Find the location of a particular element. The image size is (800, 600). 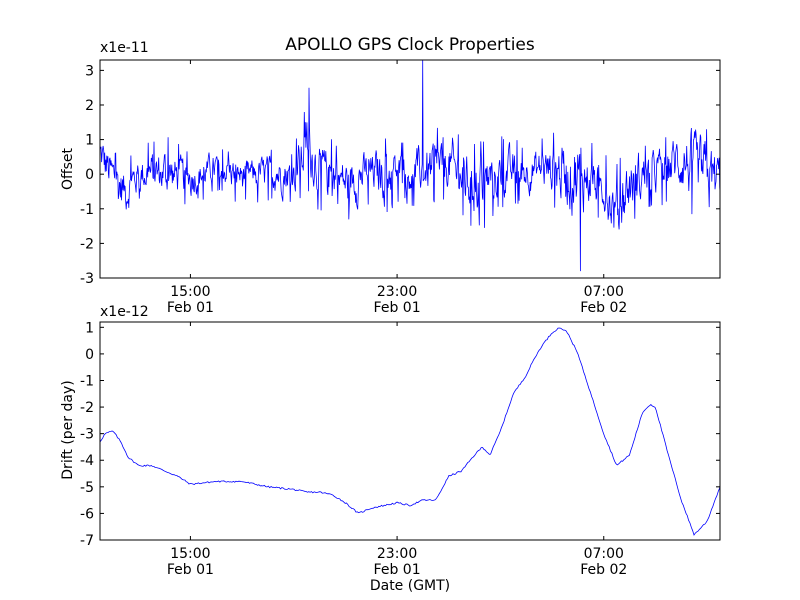

offset-y-tick-label: -1 is located at coordinates (87, 210).